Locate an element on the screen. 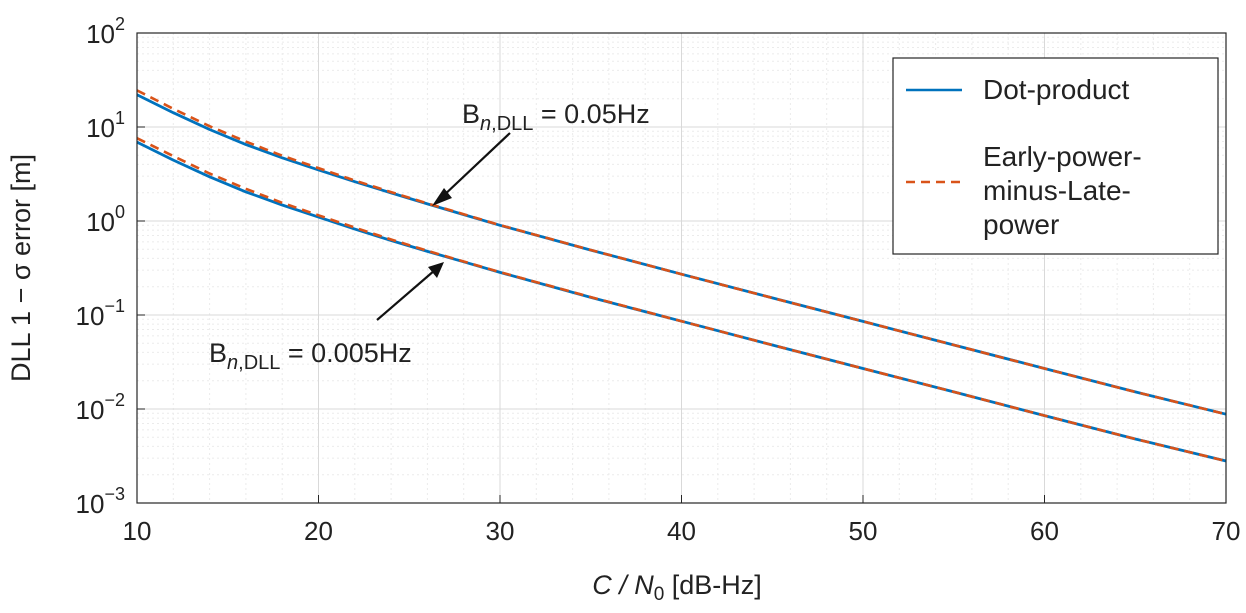 The width and height of the screenshot is (1246, 613). legend-label-early-late: Early-power- minus-Late- power is located at coordinates (1066, 190).